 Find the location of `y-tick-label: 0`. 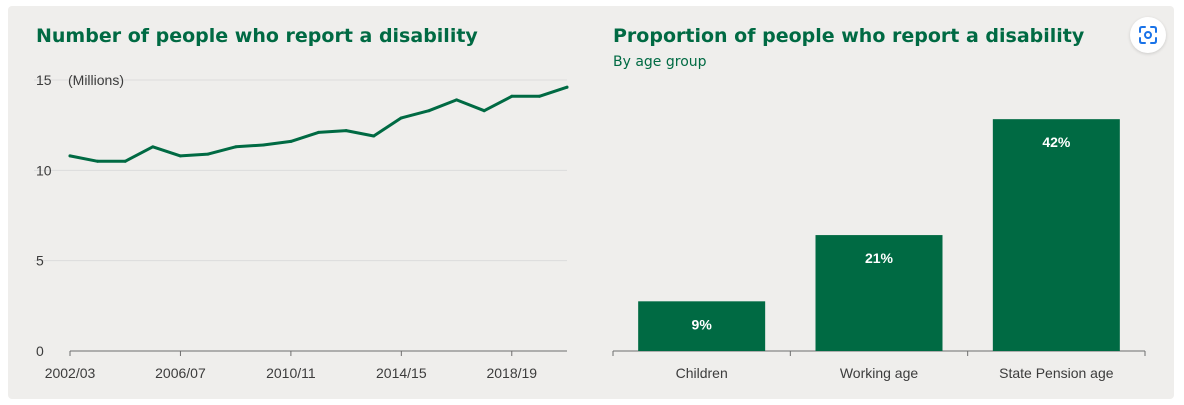

y-tick-label: 0 is located at coordinates (40, 351).